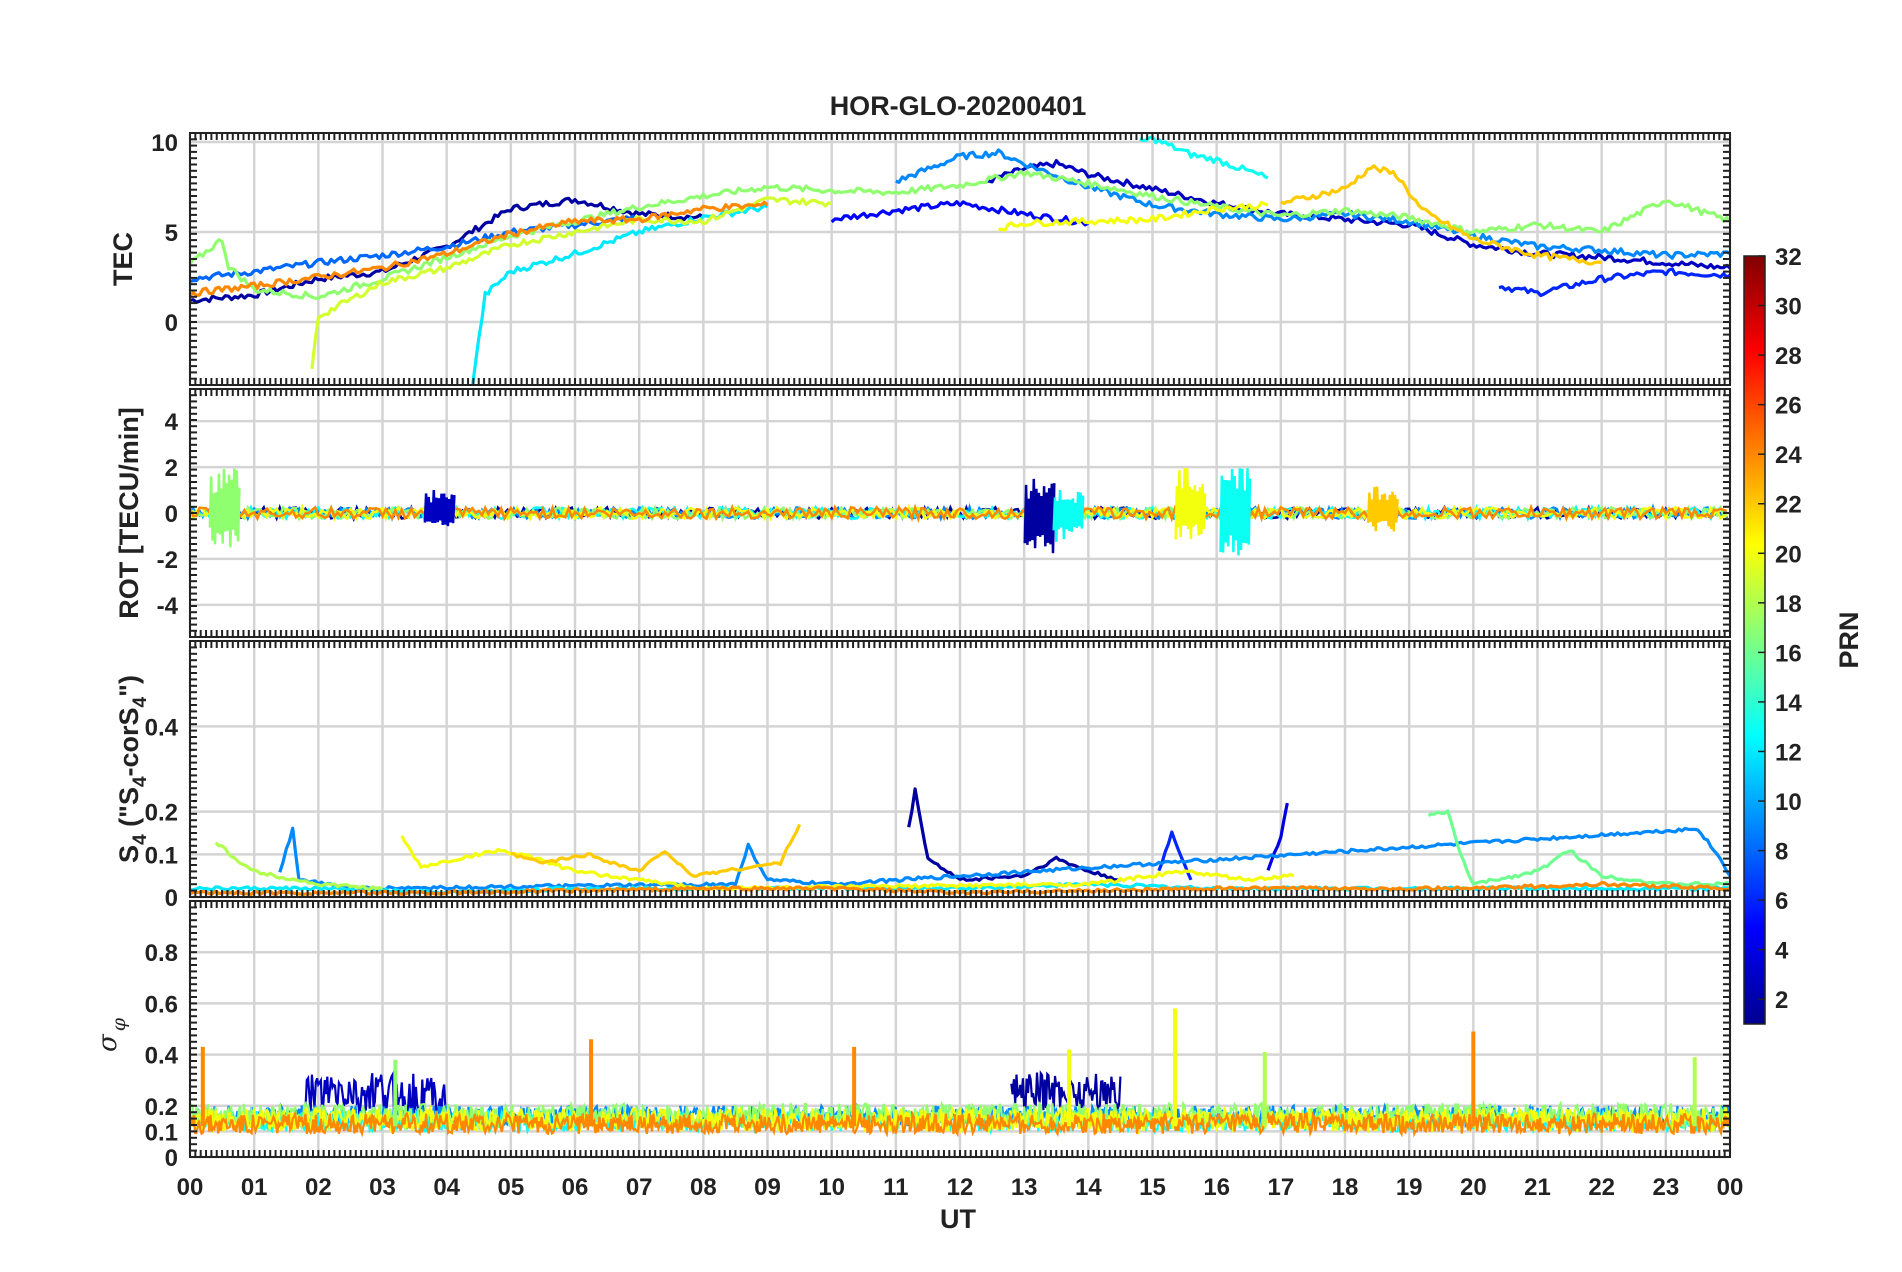 This screenshot has width=1902, height=1272. What do you see at coordinates (958, 1219) in the screenshot?
I see `x-axis-label: UT` at bounding box center [958, 1219].